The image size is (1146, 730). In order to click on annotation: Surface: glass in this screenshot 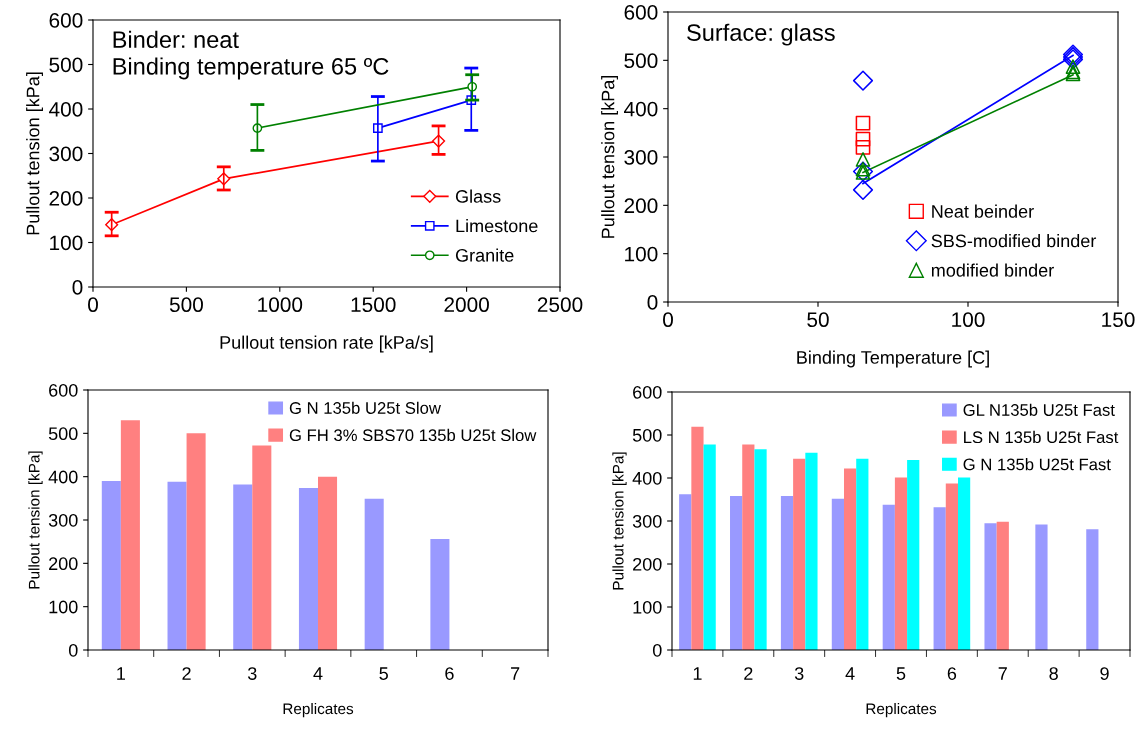, I will do `click(761, 34)`.